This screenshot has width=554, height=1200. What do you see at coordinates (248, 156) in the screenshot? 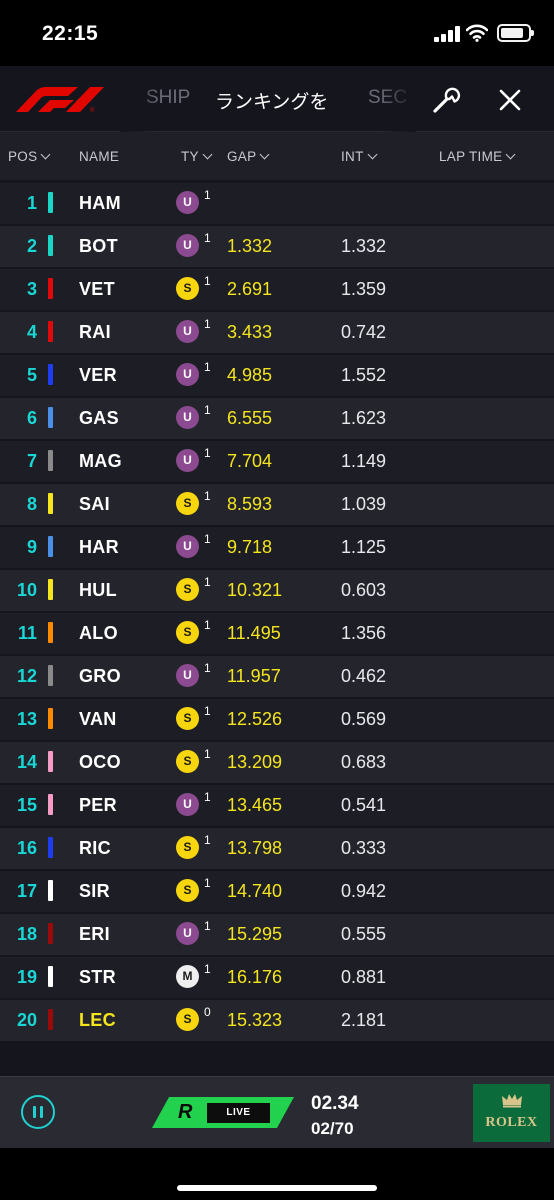
I see `column-header-gap: GAP` at bounding box center [248, 156].